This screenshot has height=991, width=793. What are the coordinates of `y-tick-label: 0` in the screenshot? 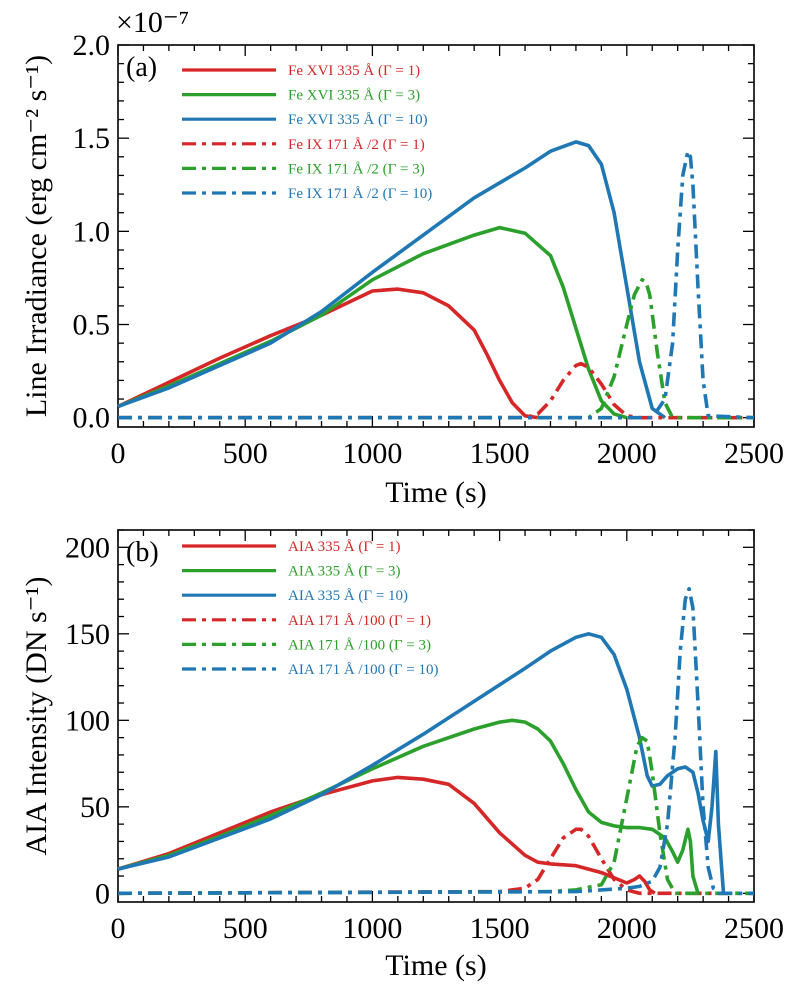 It's located at (102, 893).